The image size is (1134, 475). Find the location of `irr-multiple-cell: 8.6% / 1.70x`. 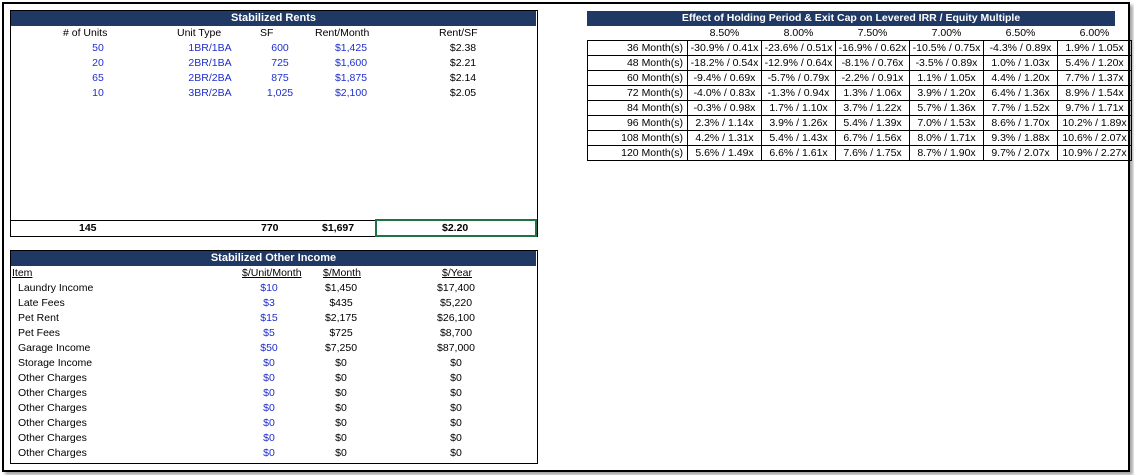

irr-multiple-cell: 8.6% / 1.70x is located at coordinates (1020, 123).